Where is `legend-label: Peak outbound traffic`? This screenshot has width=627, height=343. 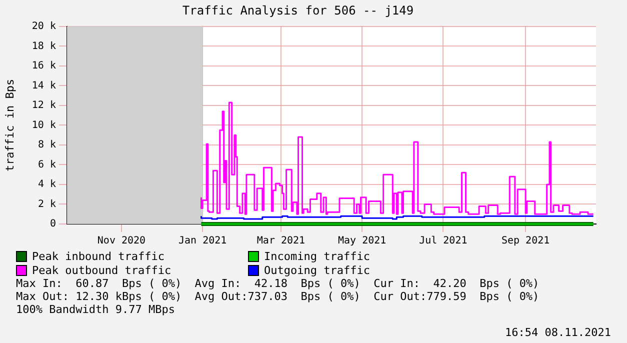 legend-label: Peak outbound traffic is located at coordinates (102, 270).